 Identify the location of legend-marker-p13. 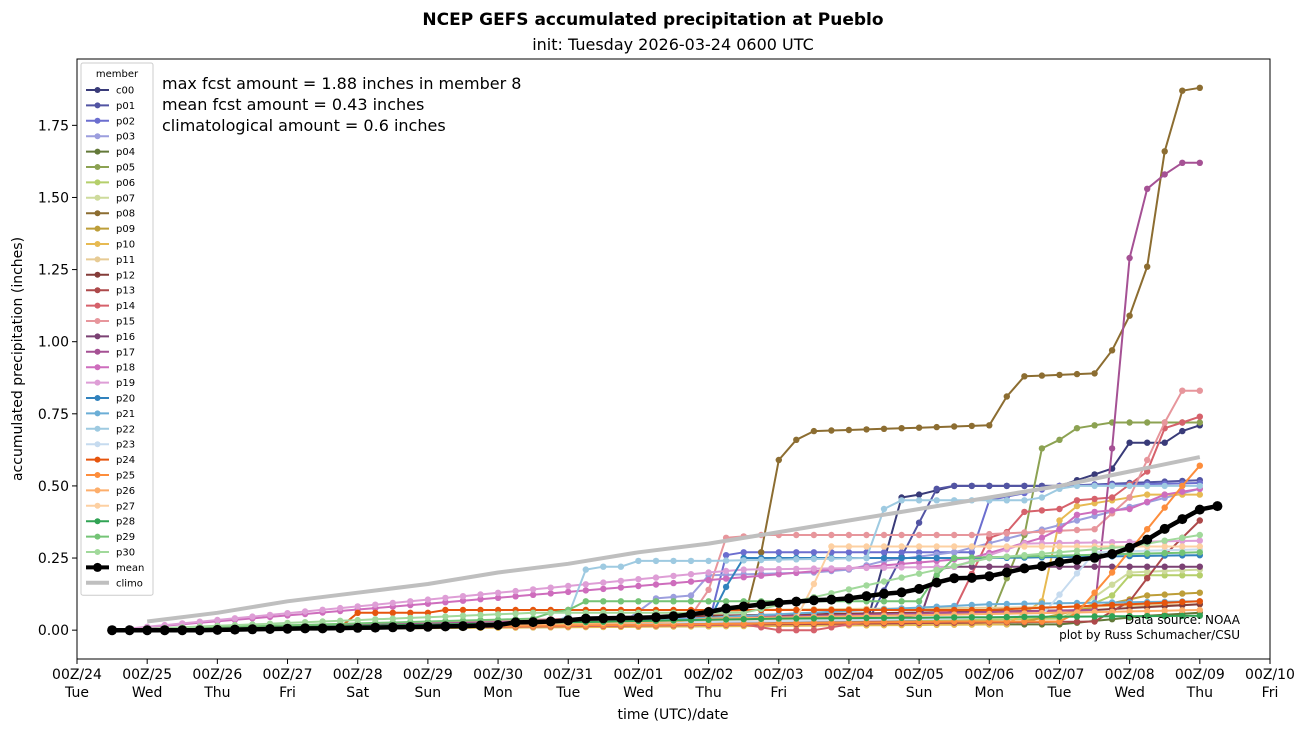
(97, 290).